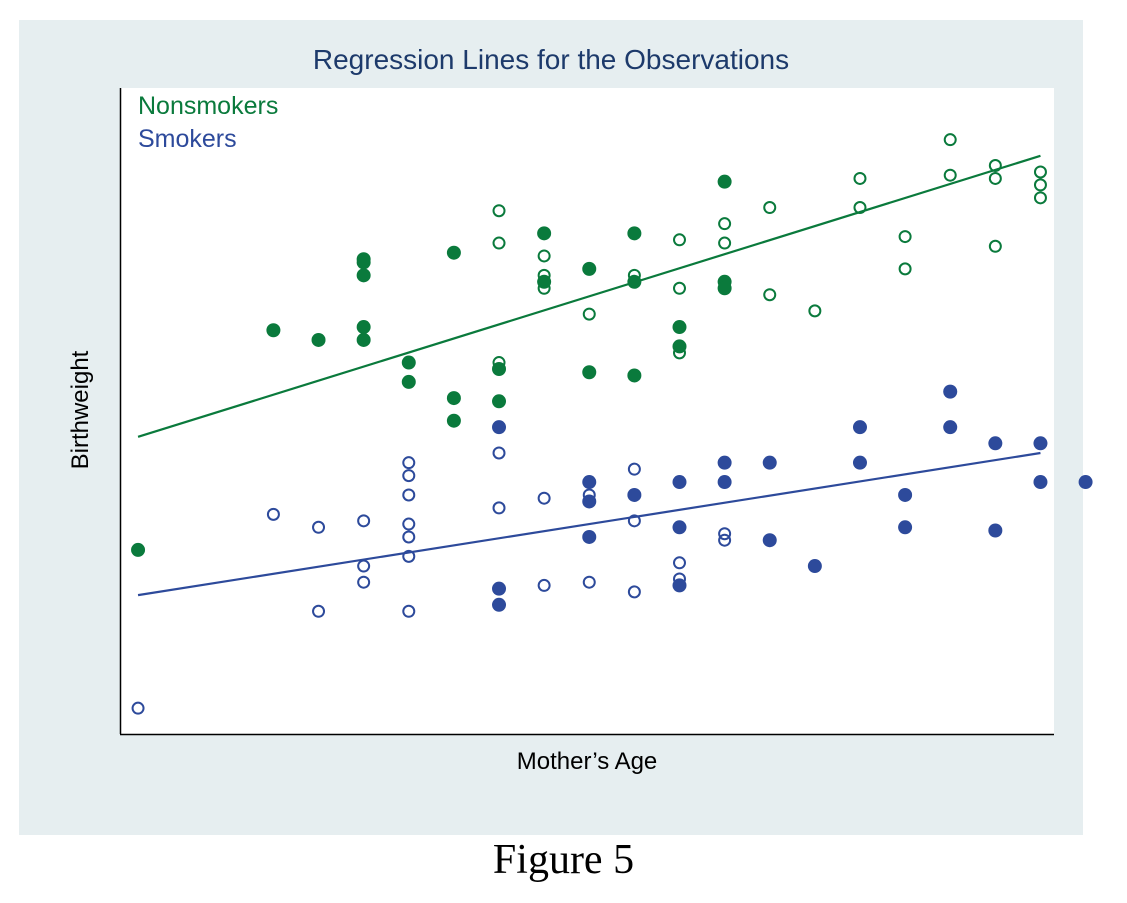 This screenshot has height=903, width=1127. What do you see at coordinates (587, 761) in the screenshot?
I see `x-axis-label: Mother’s Age` at bounding box center [587, 761].